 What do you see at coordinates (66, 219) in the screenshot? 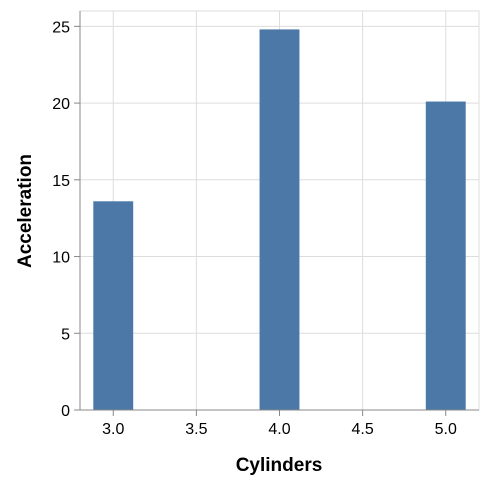
I see `y-ticks: 0 5 10 15 20 25` at bounding box center [66, 219].